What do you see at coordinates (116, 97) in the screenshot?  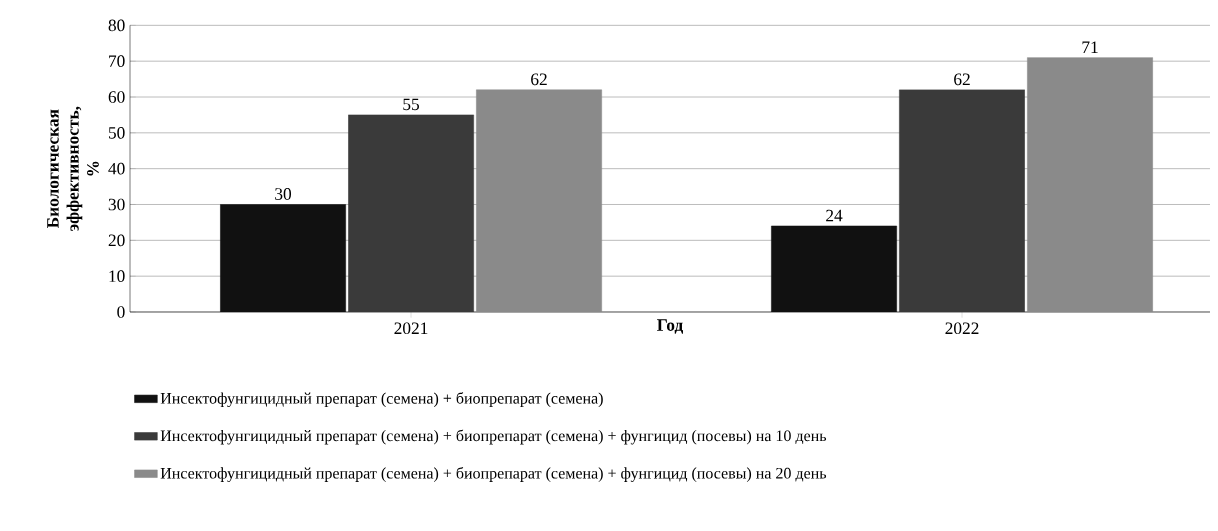 I see `y-tick-label: 60` at bounding box center [116, 97].